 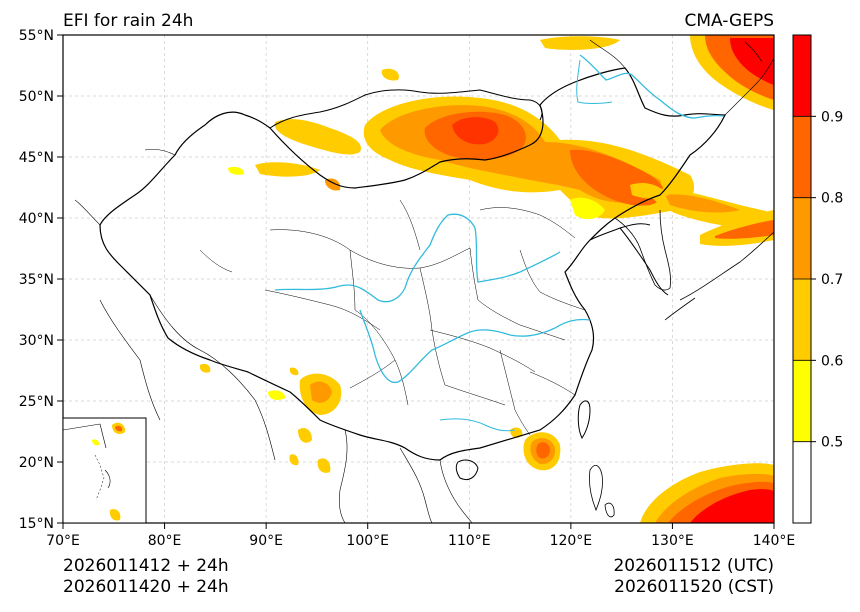 I want to click on colorbar-frame, so click(x=802, y=279).